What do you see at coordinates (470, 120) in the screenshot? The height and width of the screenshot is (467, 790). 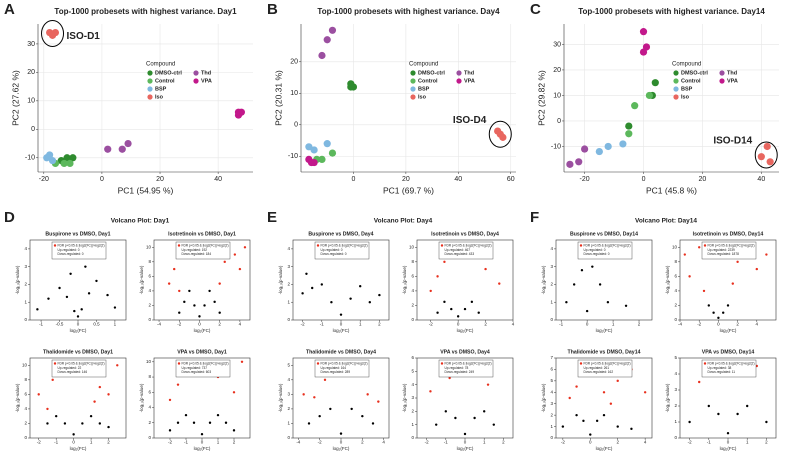 I see `annotation: ISO-D4` at bounding box center [470, 120].